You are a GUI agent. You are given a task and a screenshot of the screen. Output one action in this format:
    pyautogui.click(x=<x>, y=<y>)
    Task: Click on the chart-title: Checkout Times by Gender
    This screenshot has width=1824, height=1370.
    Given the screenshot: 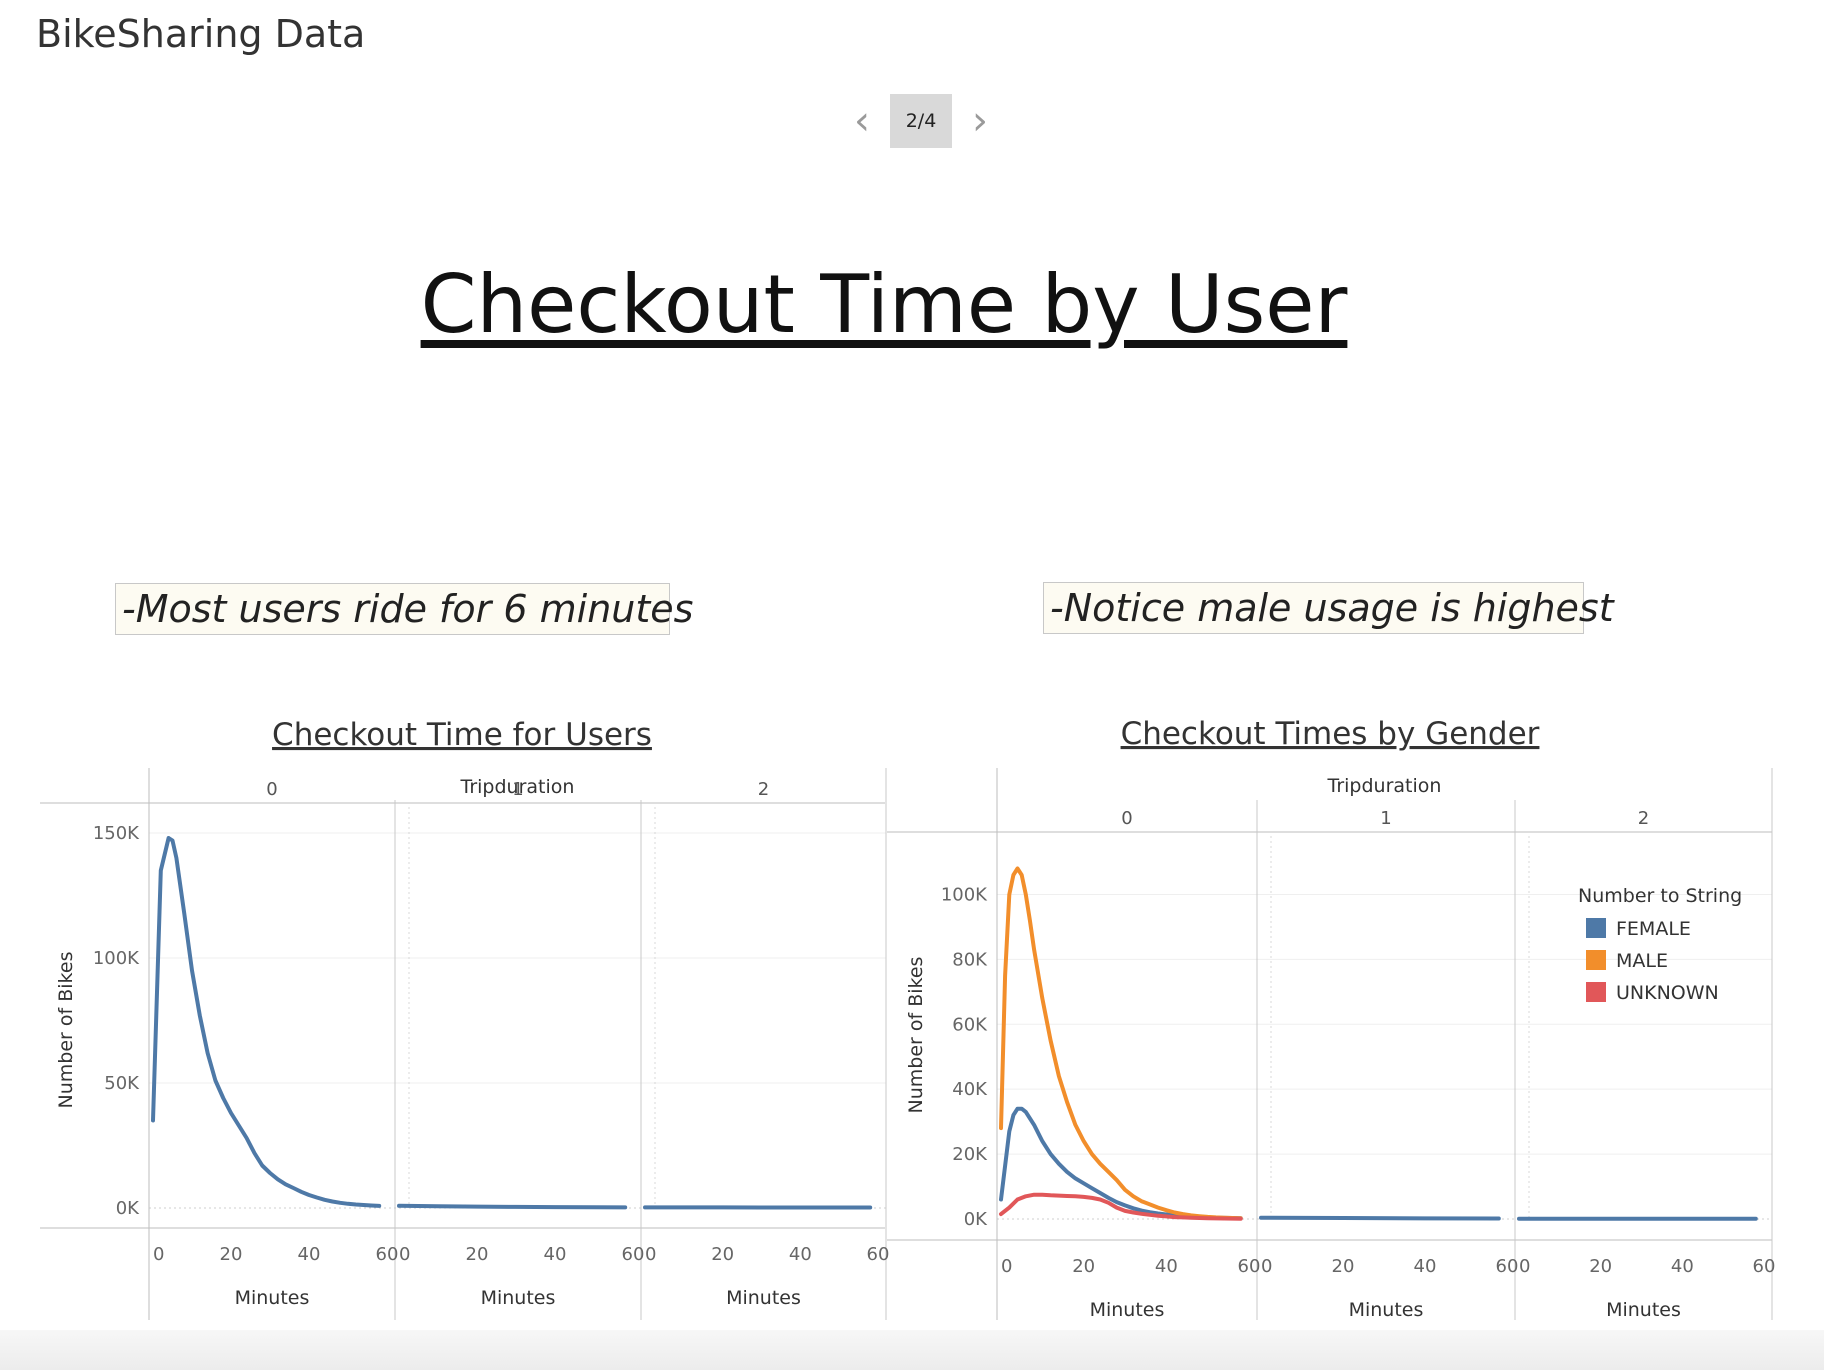 What is the action you would take?
    pyautogui.click(x=1330, y=734)
    